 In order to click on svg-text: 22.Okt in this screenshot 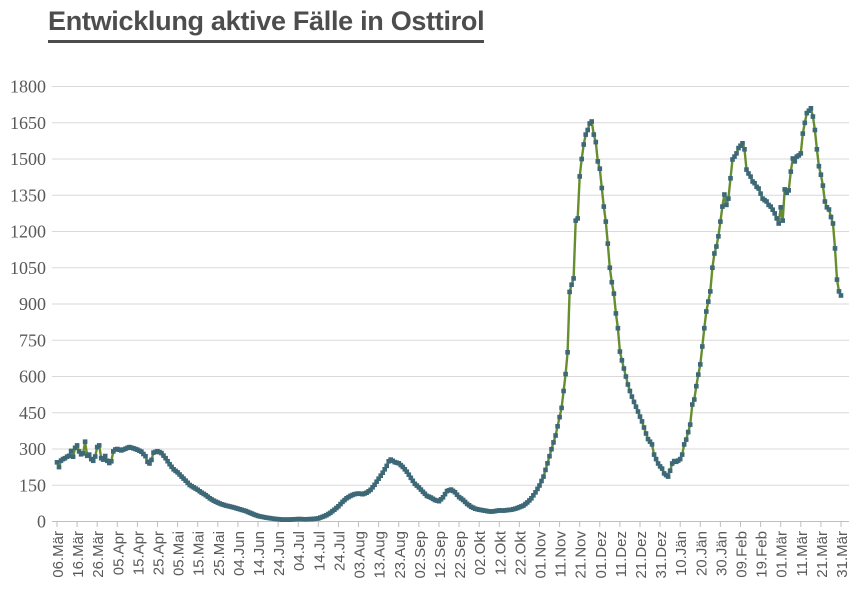, I will do `click(520, 552)`.